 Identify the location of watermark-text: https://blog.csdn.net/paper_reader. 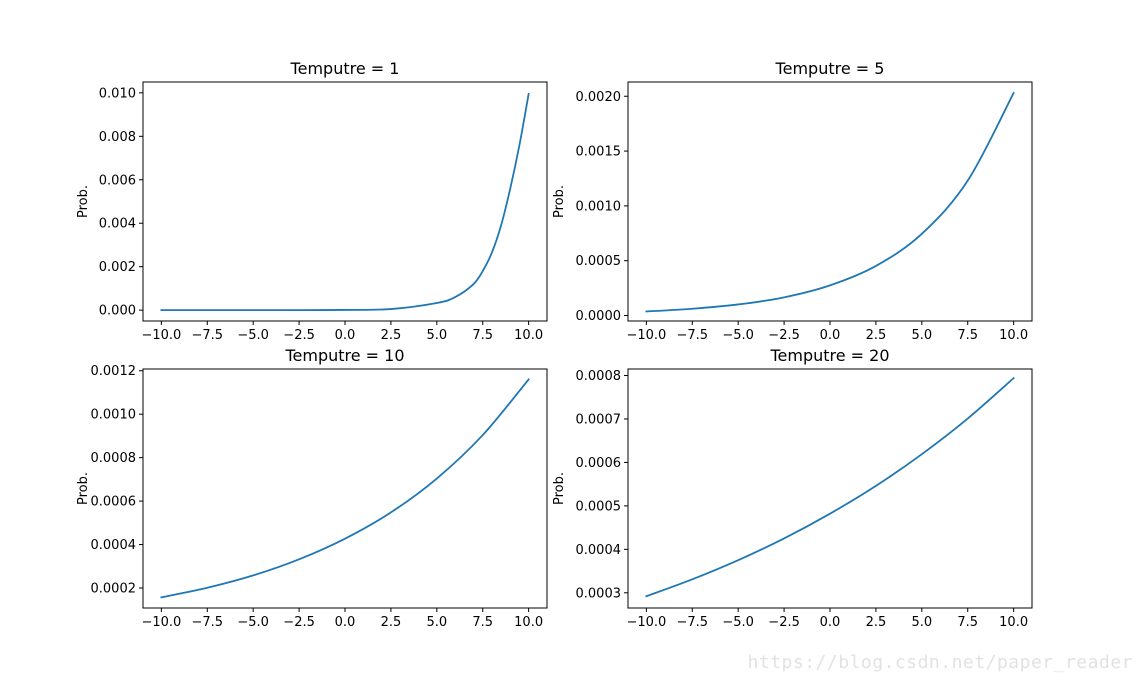
(940, 662).